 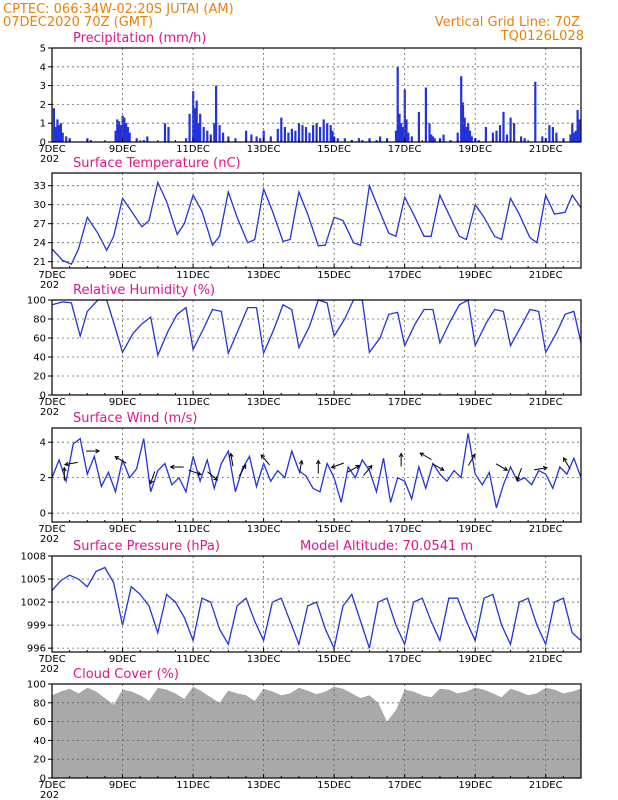 I want to click on precipitation-y-tick-label: 4, so click(x=43, y=67).